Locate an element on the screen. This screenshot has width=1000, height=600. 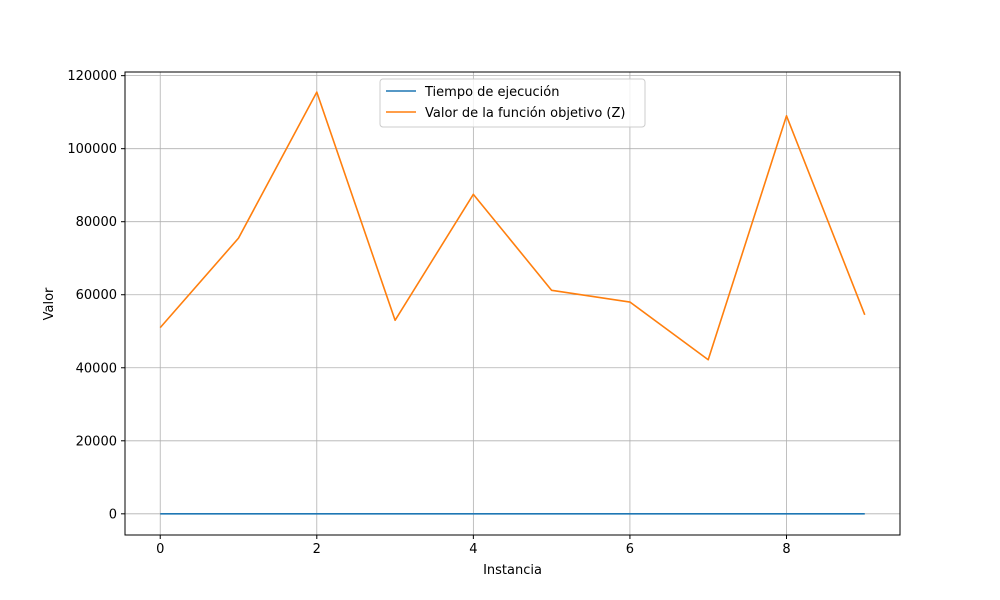
y-tick-label: 120000 is located at coordinates (92, 76).